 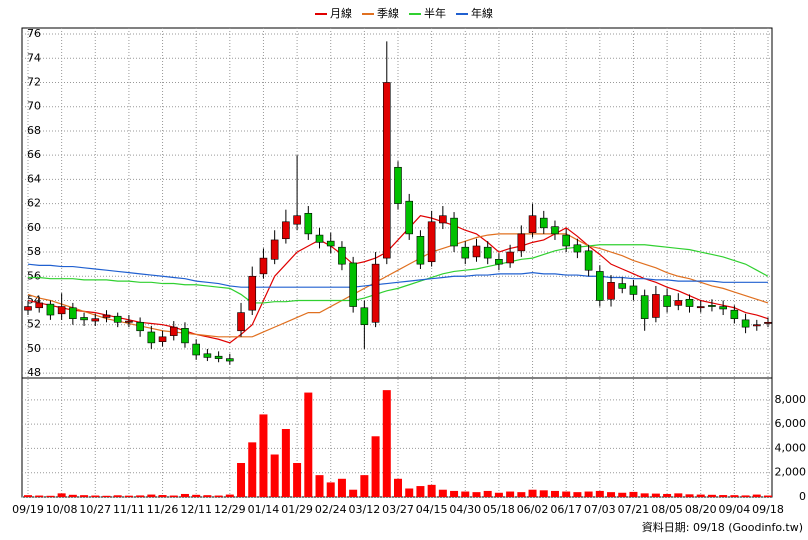 What do you see at coordinates (264, 509) in the screenshot?
I see `x-tick-label: 01/14` at bounding box center [264, 509].